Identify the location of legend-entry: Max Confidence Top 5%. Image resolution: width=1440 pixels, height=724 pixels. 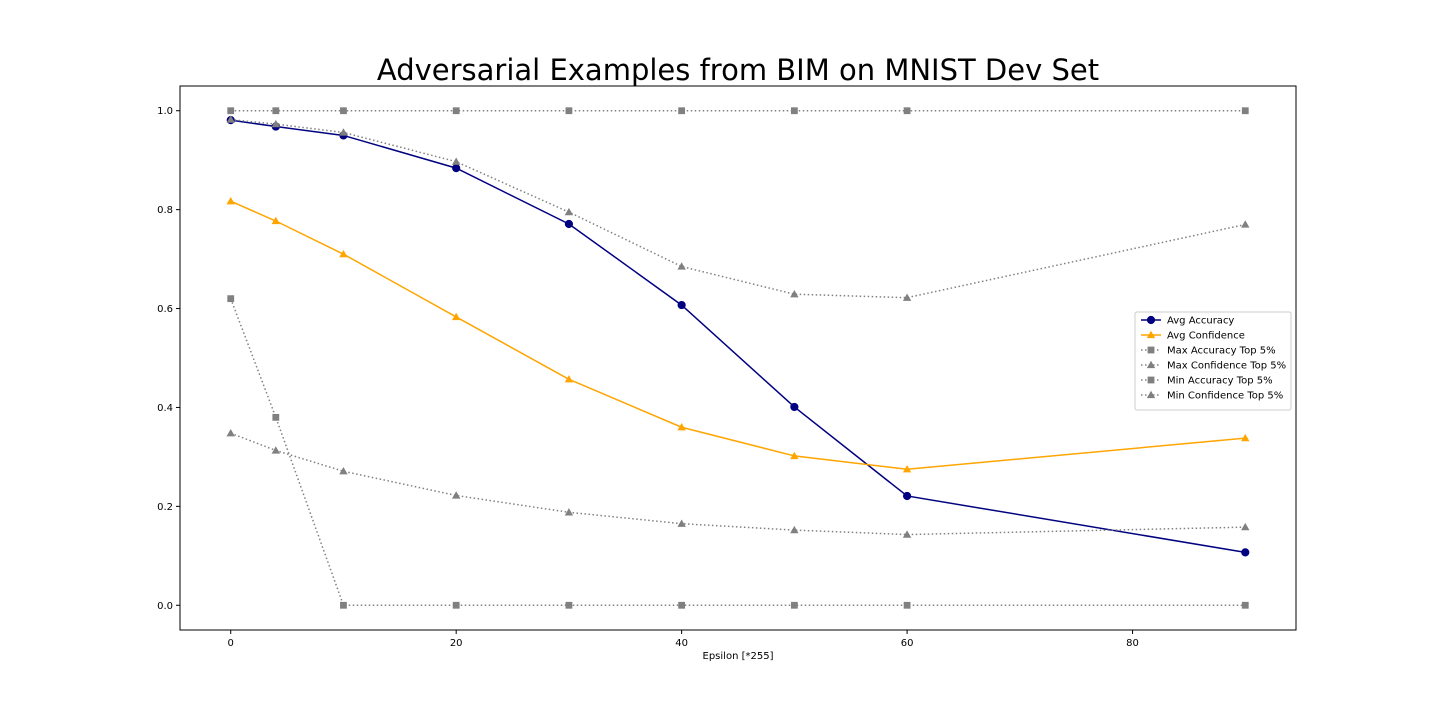
(1213, 366).